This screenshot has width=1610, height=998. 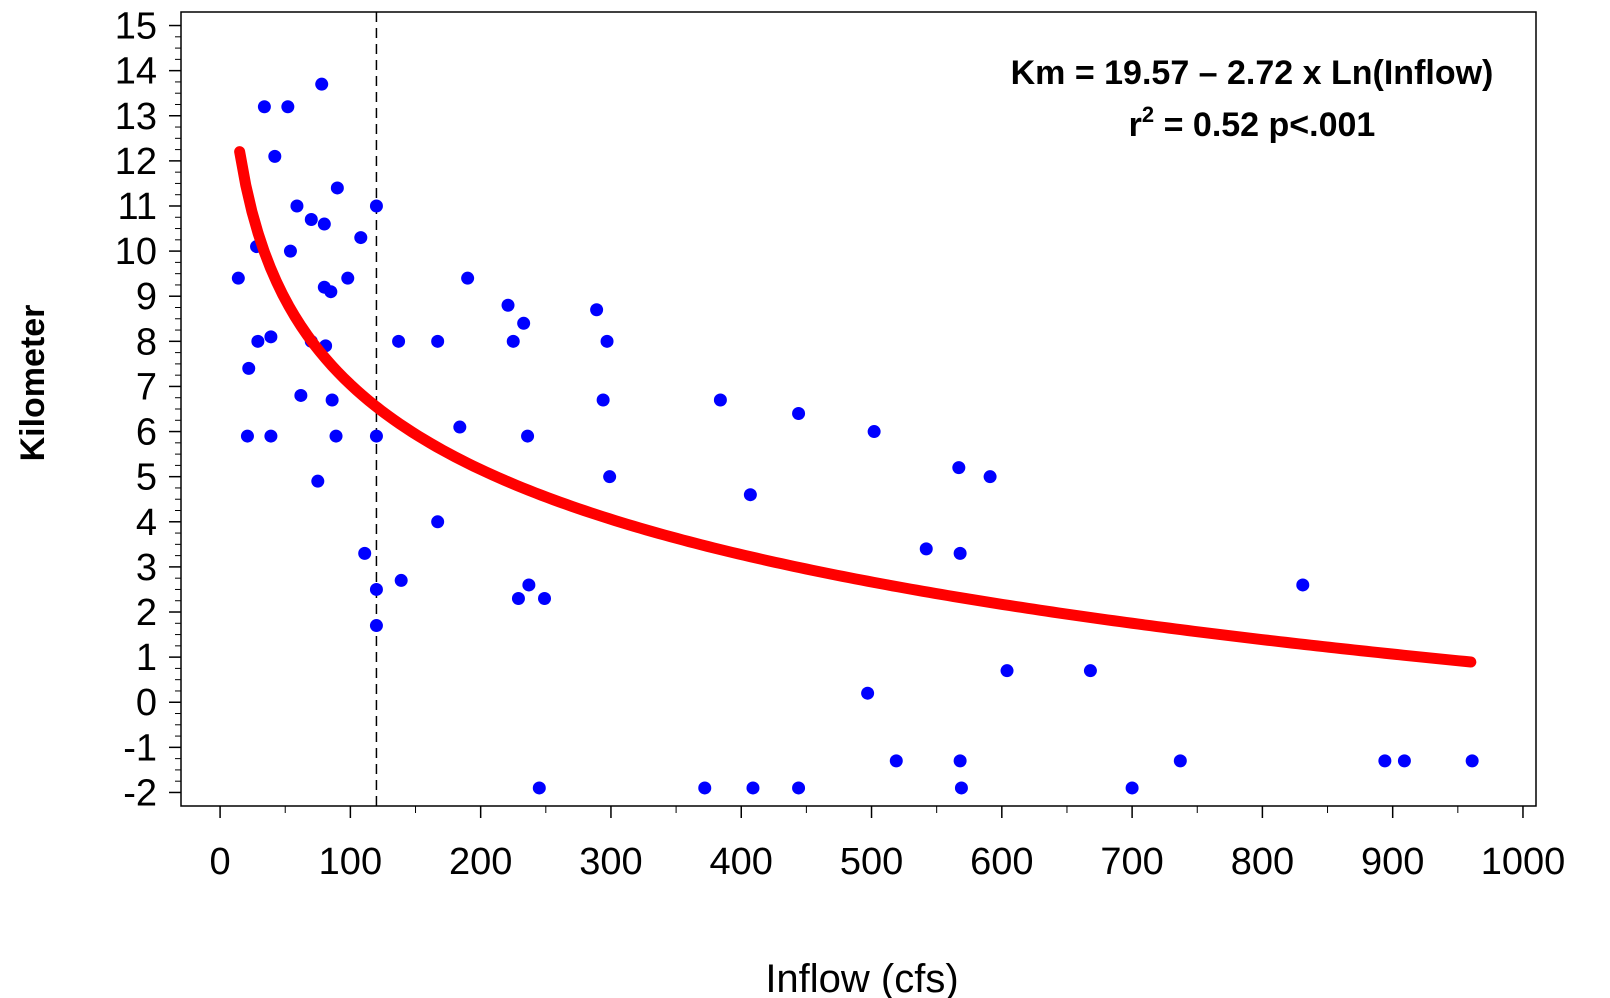 What do you see at coordinates (350, 862) in the screenshot?
I see `x-tick-label: 100` at bounding box center [350, 862].